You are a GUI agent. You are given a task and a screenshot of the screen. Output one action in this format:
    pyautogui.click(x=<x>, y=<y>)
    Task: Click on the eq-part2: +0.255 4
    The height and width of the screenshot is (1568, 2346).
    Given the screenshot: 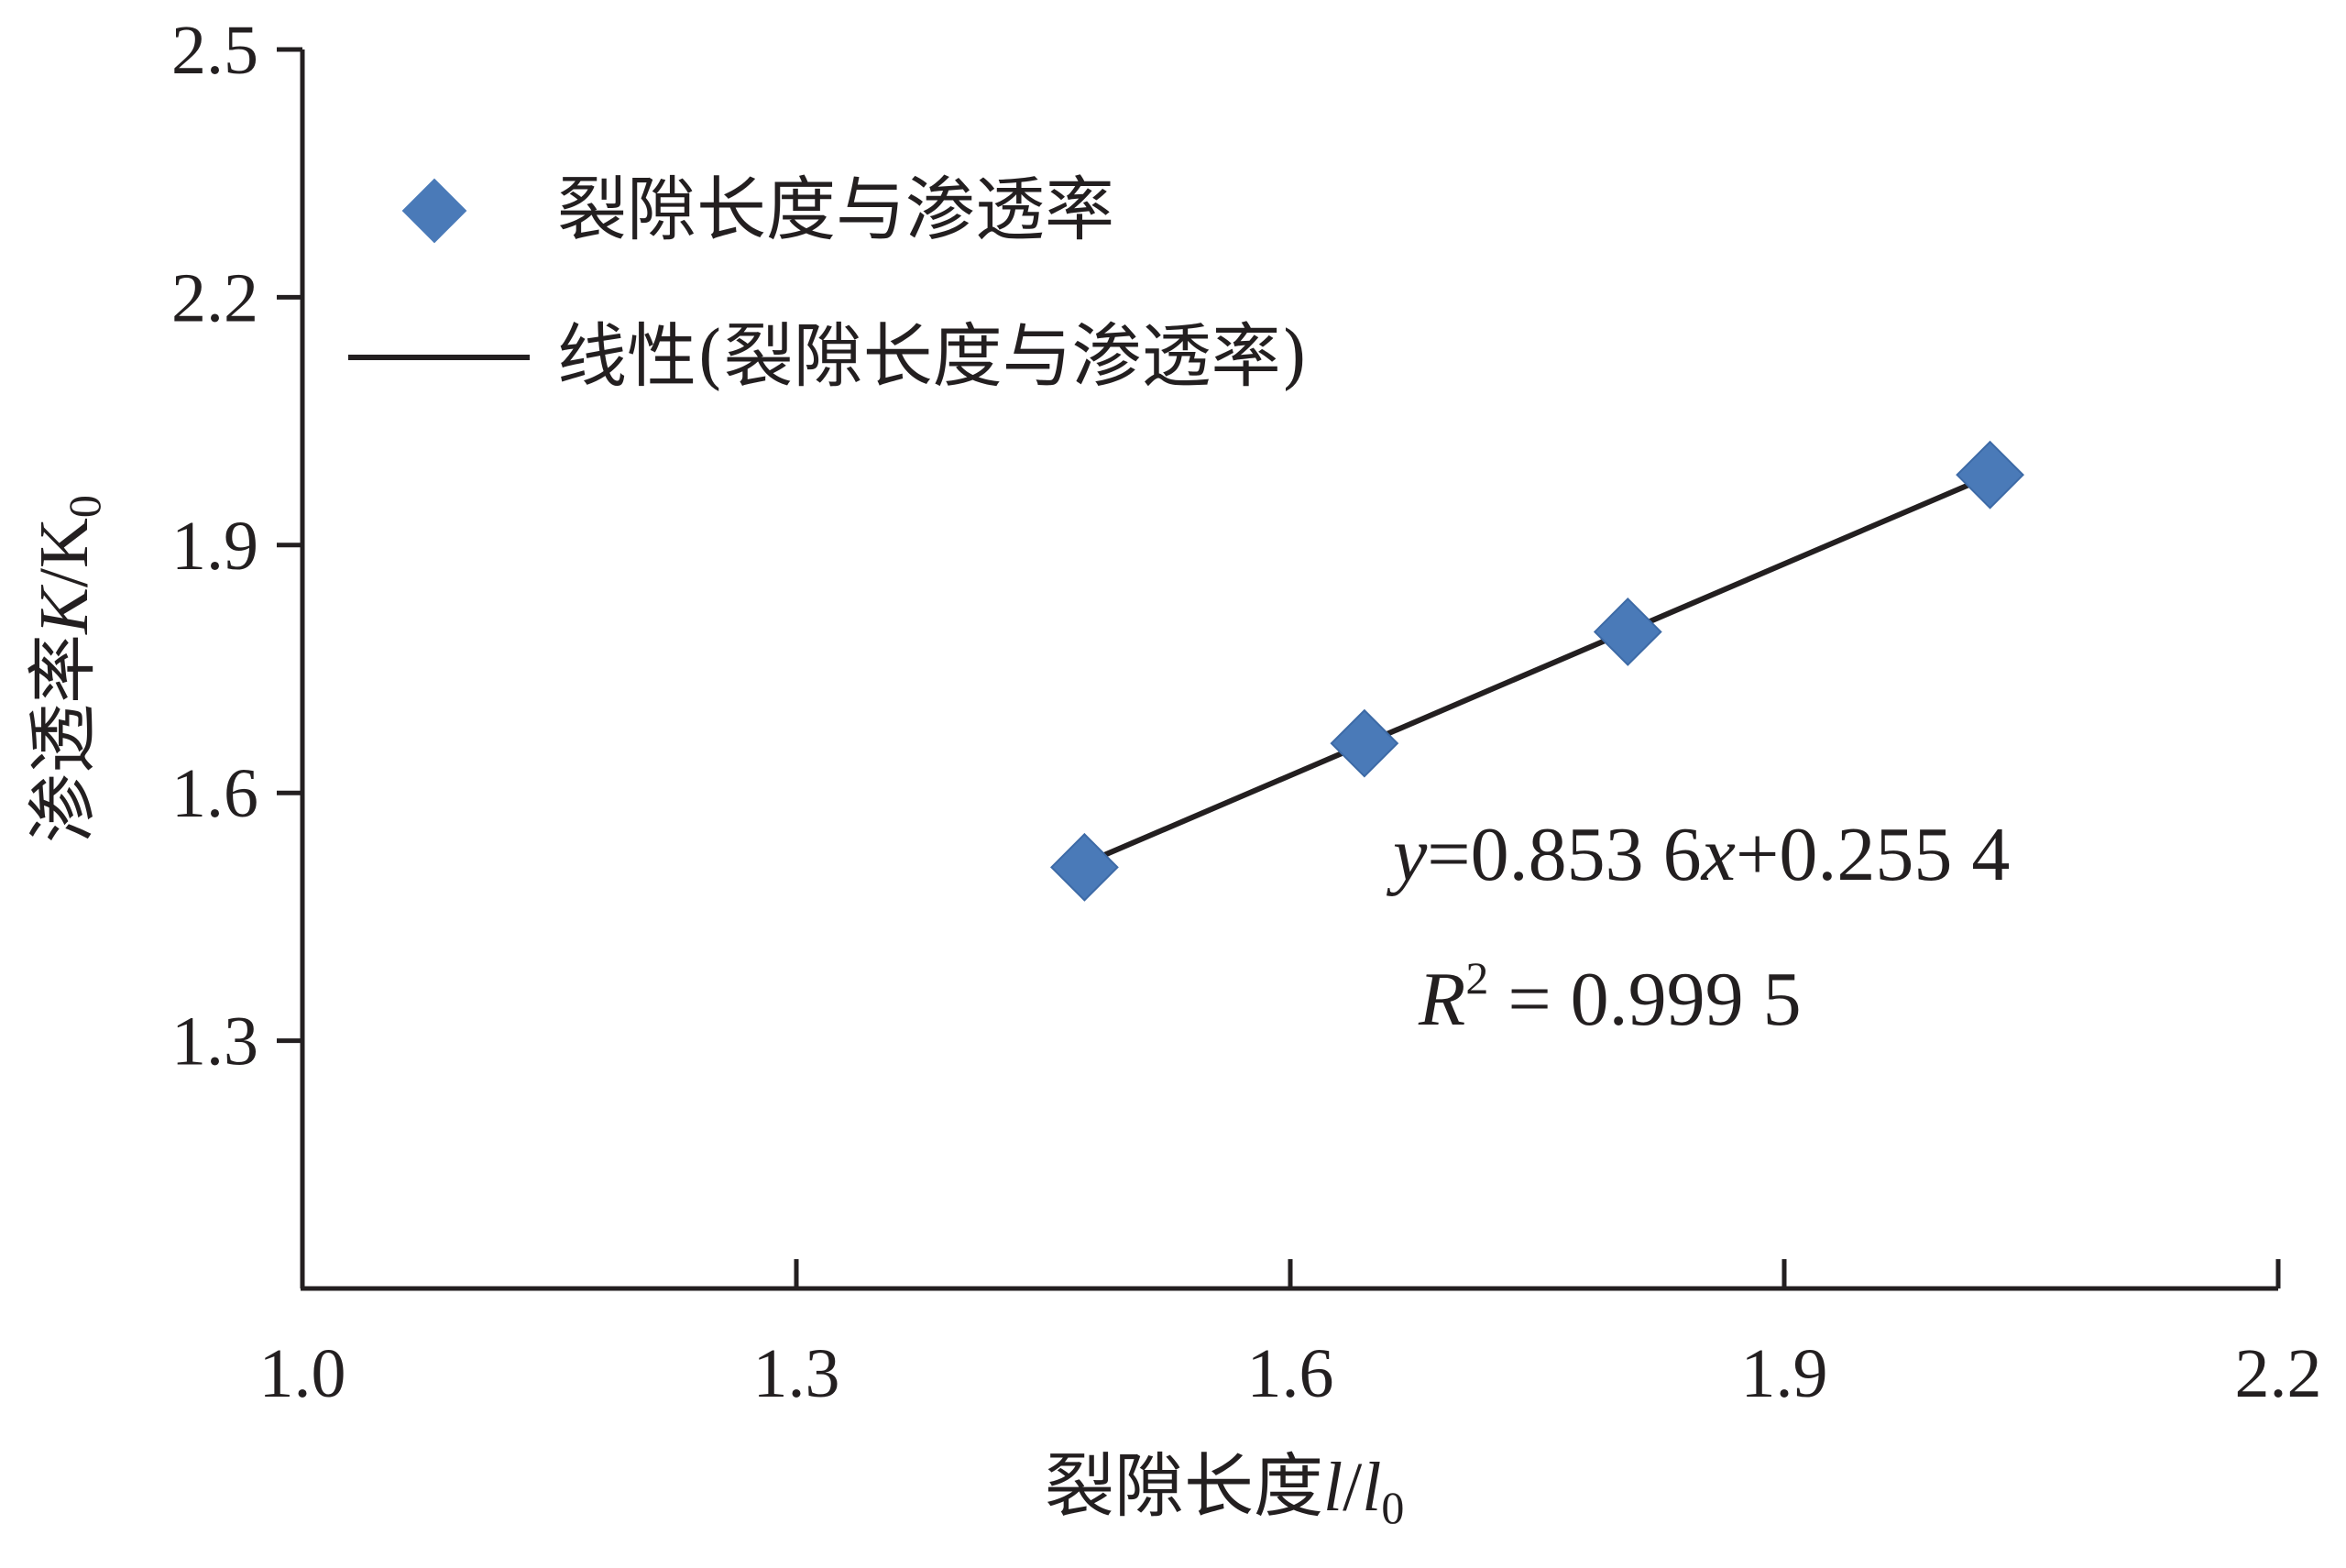 What is the action you would take?
    pyautogui.click(x=1873, y=854)
    